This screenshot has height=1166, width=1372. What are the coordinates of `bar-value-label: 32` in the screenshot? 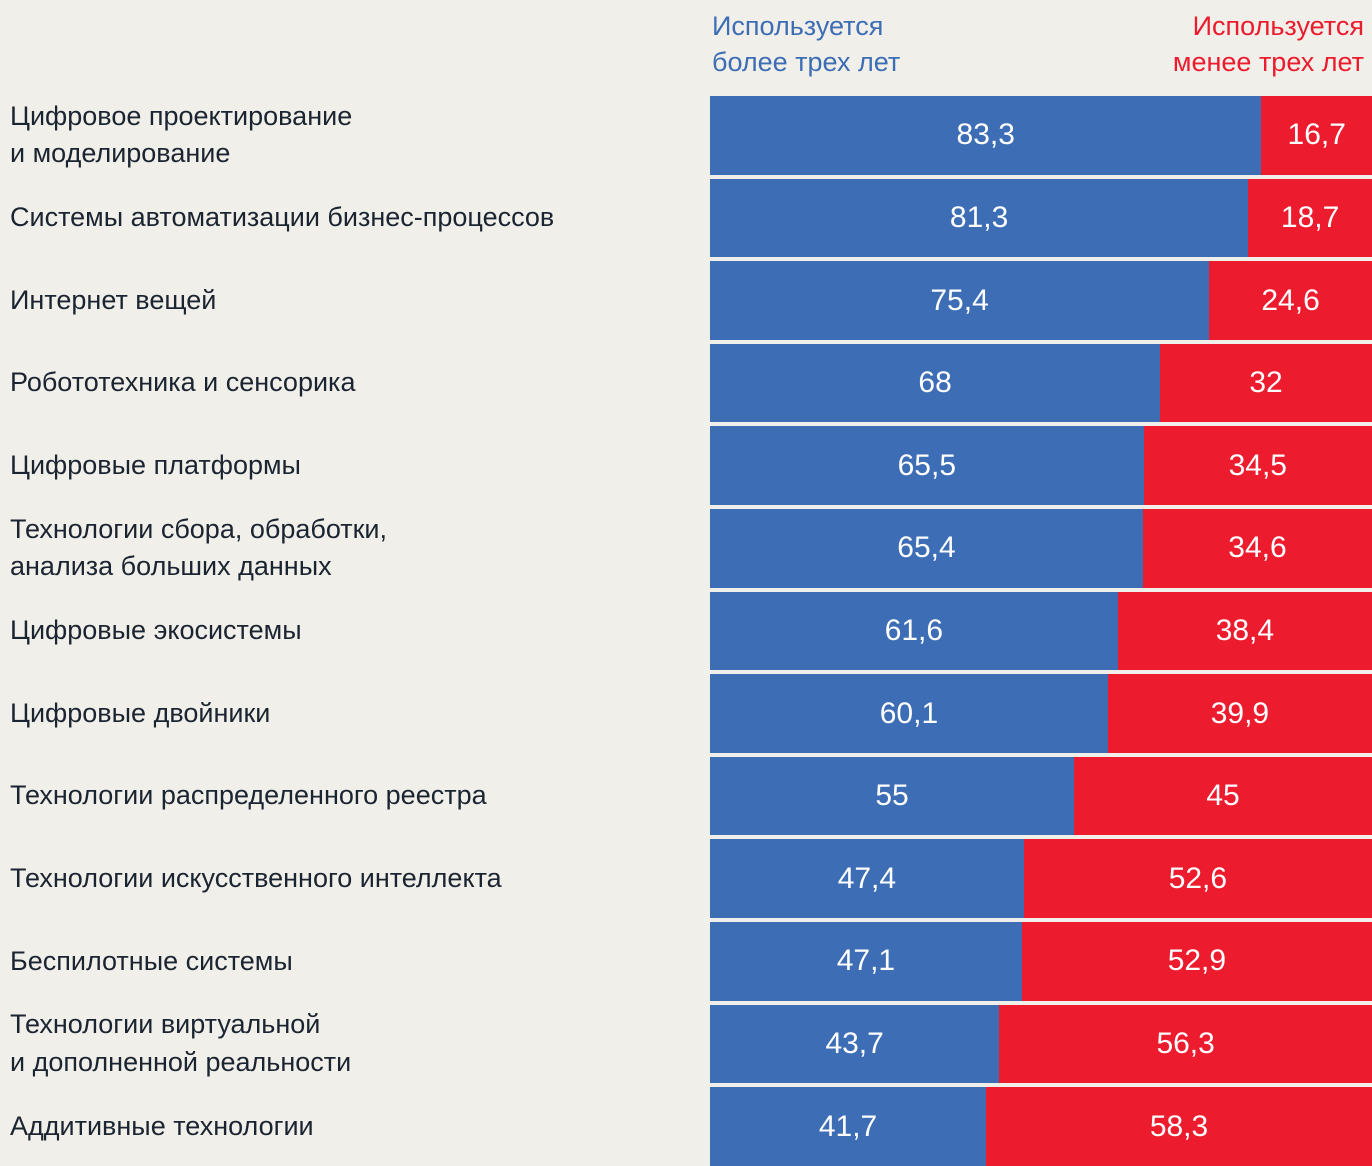 It's located at (1266, 383).